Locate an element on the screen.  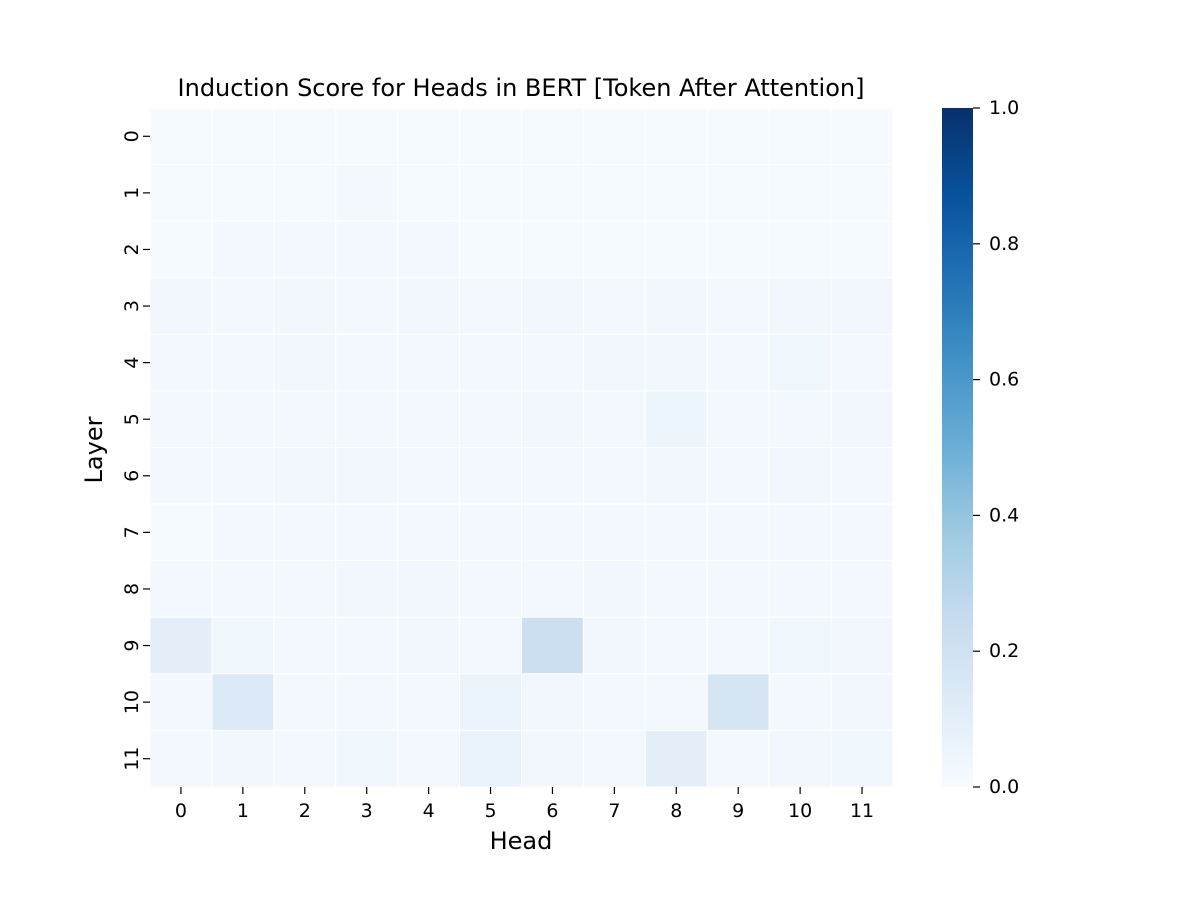
x-tick-label: 4 is located at coordinates (429, 811).